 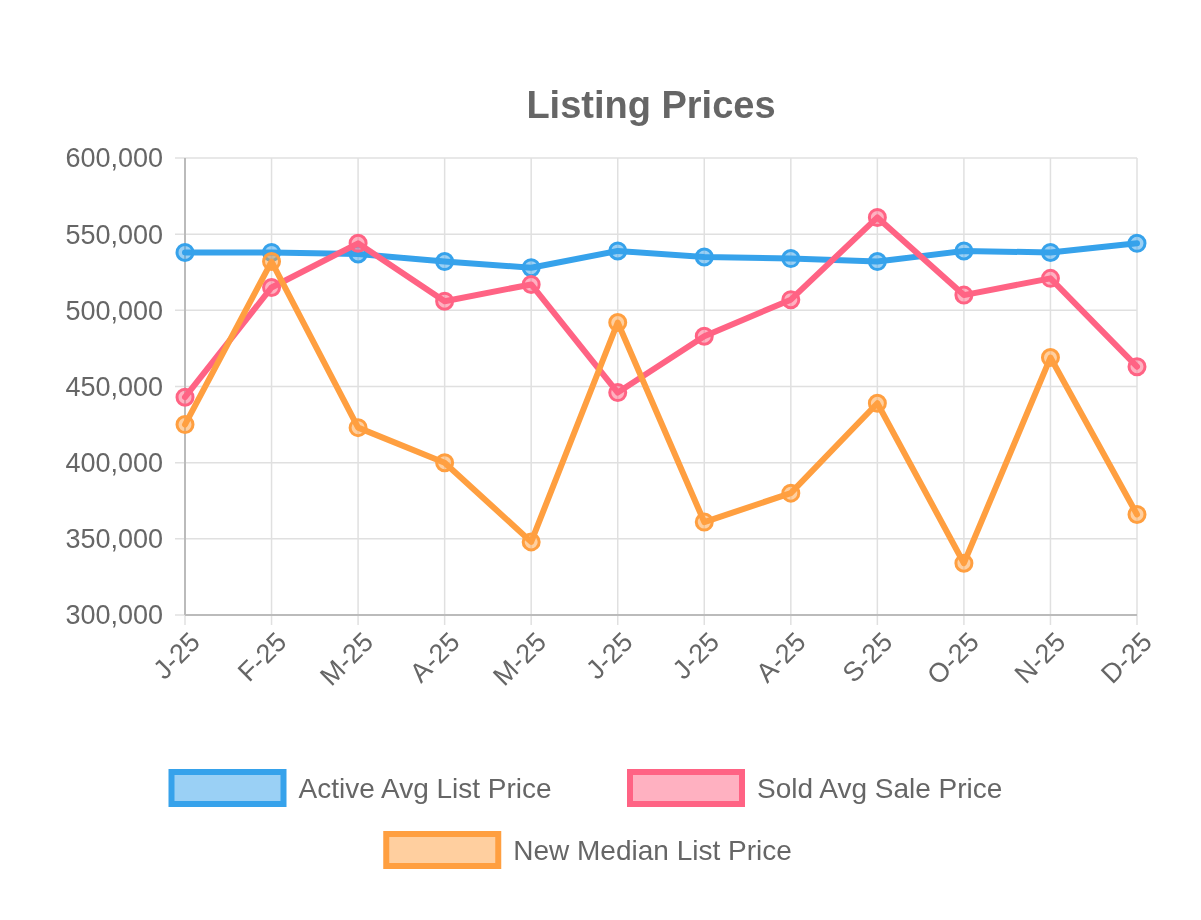 What do you see at coordinates (114, 463) in the screenshot?
I see `y-tick-label: 400,000` at bounding box center [114, 463].